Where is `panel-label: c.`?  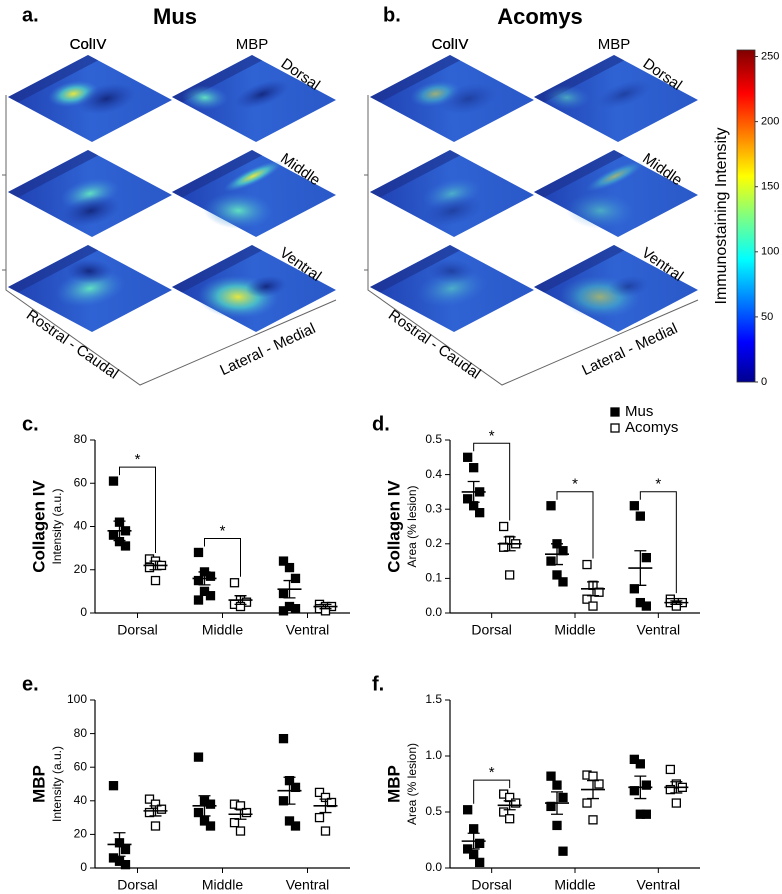
panel-label: c. is located at coordinates (30, 424).